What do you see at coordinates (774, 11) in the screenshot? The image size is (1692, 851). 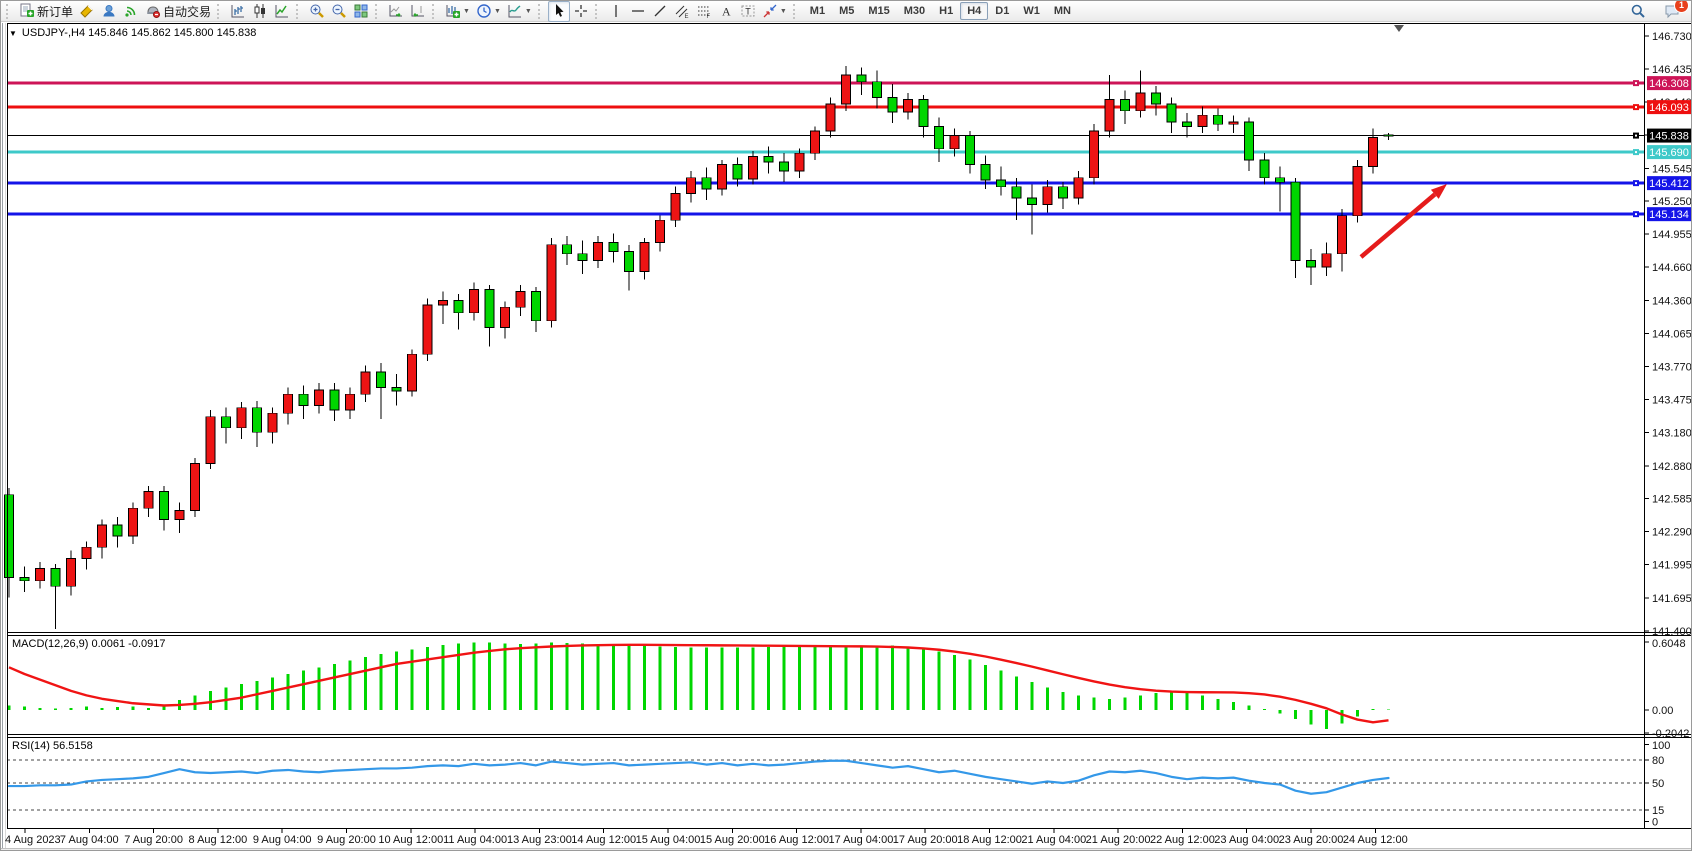 I see `arrows-button: ▼` at bounding box center [774, 11].